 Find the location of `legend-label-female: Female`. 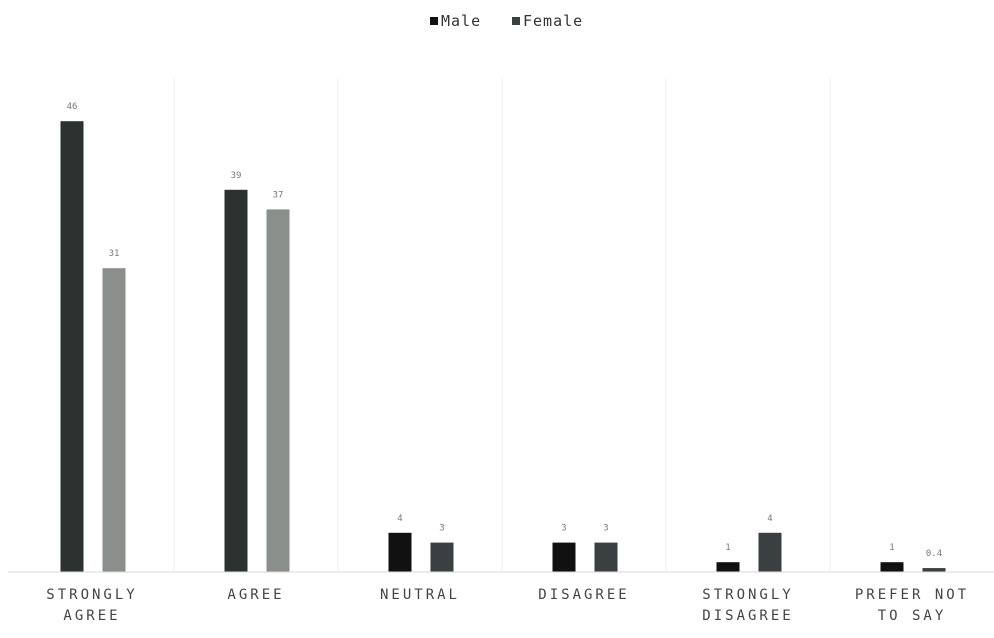

legend-label-female: Female is located at coordinates (553, 21).